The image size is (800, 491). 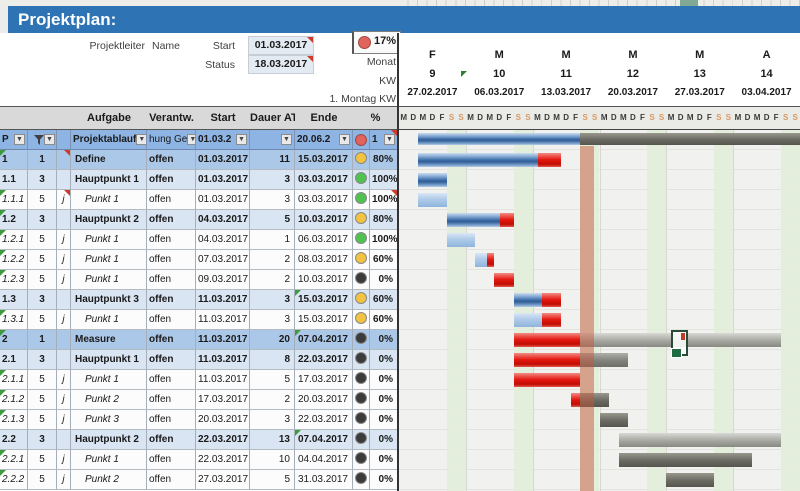 What do you see at coordinates (166, 46) in the screenshot?
I see `projektleiter-value: Name` at bounding box center [166, 46].